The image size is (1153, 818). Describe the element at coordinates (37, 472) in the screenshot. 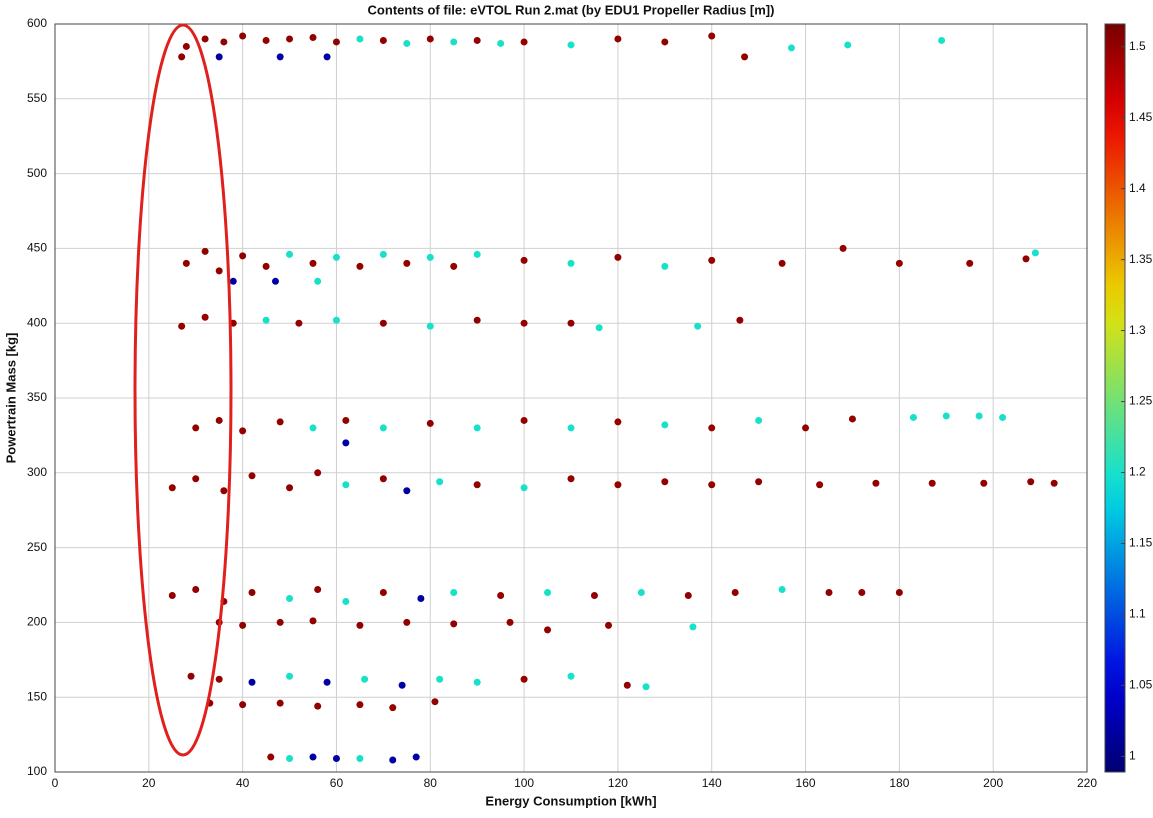

I see `y-tick-label: 300` at that location.